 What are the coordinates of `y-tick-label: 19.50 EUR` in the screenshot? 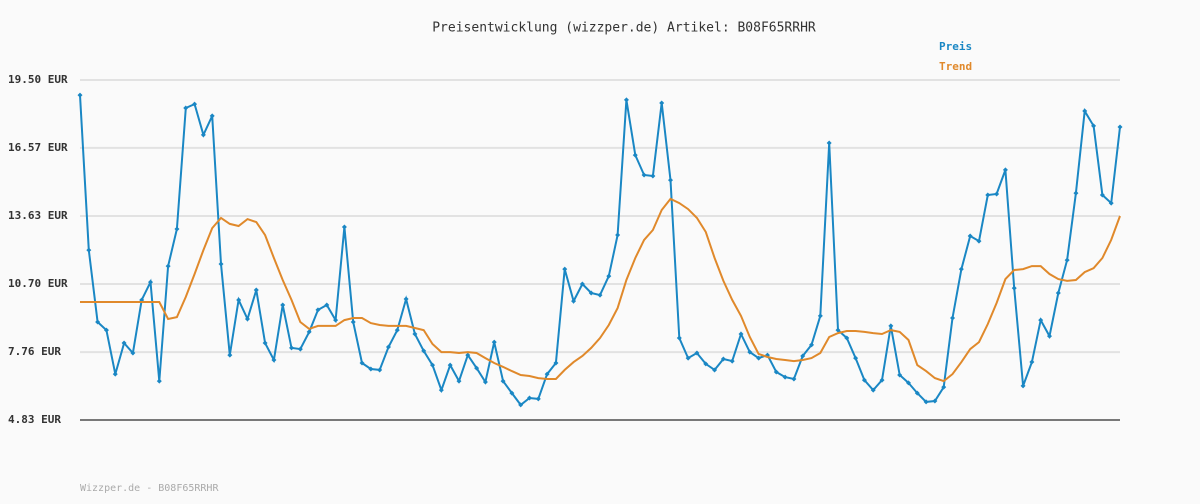 It's located at (38, 79).